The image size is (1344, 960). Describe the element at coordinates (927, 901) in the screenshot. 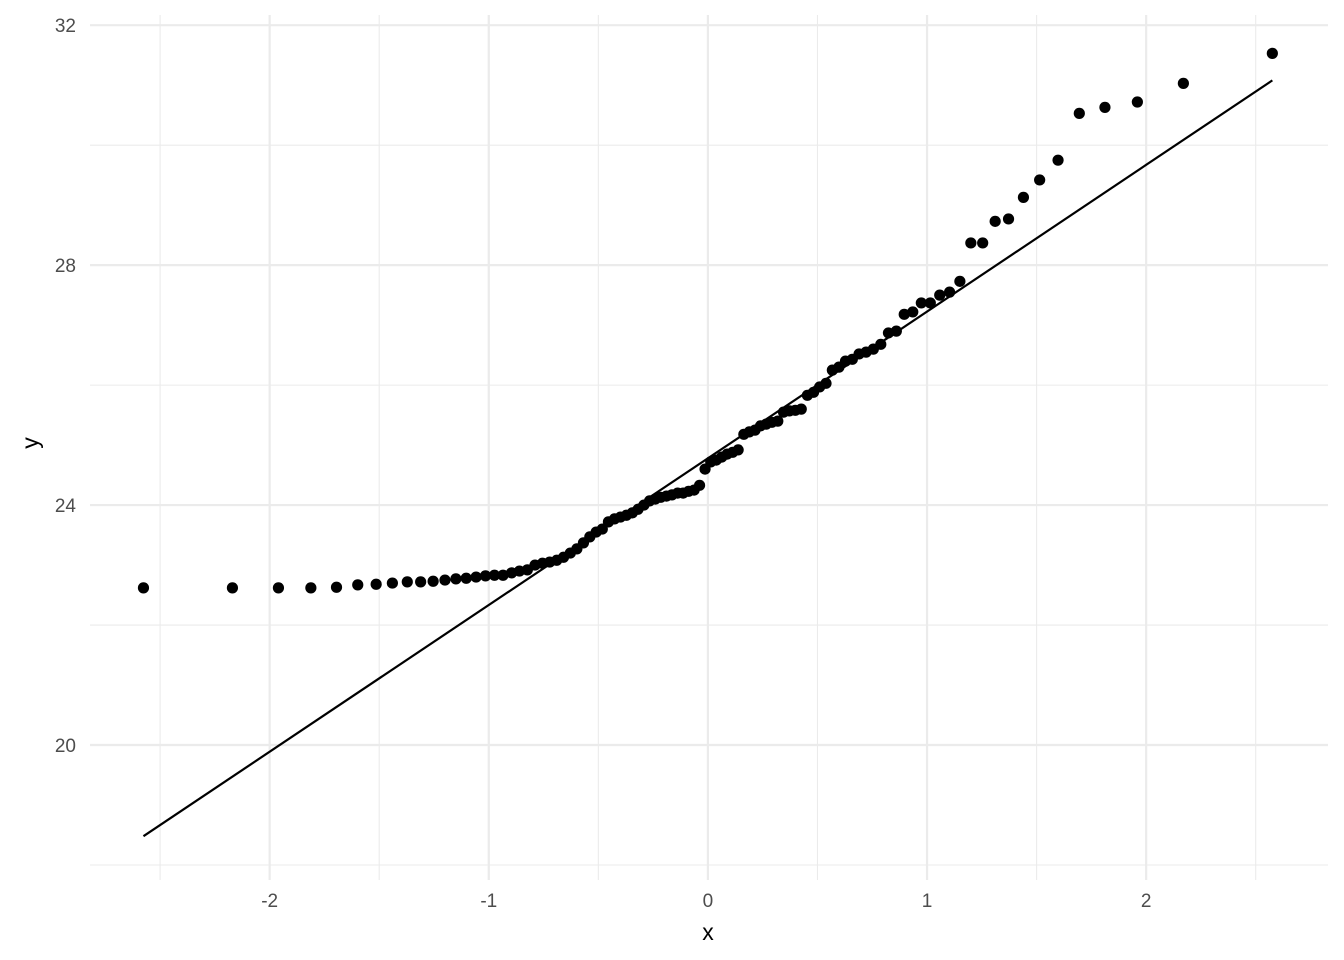

I see `x-tick-label: 1` at that location.